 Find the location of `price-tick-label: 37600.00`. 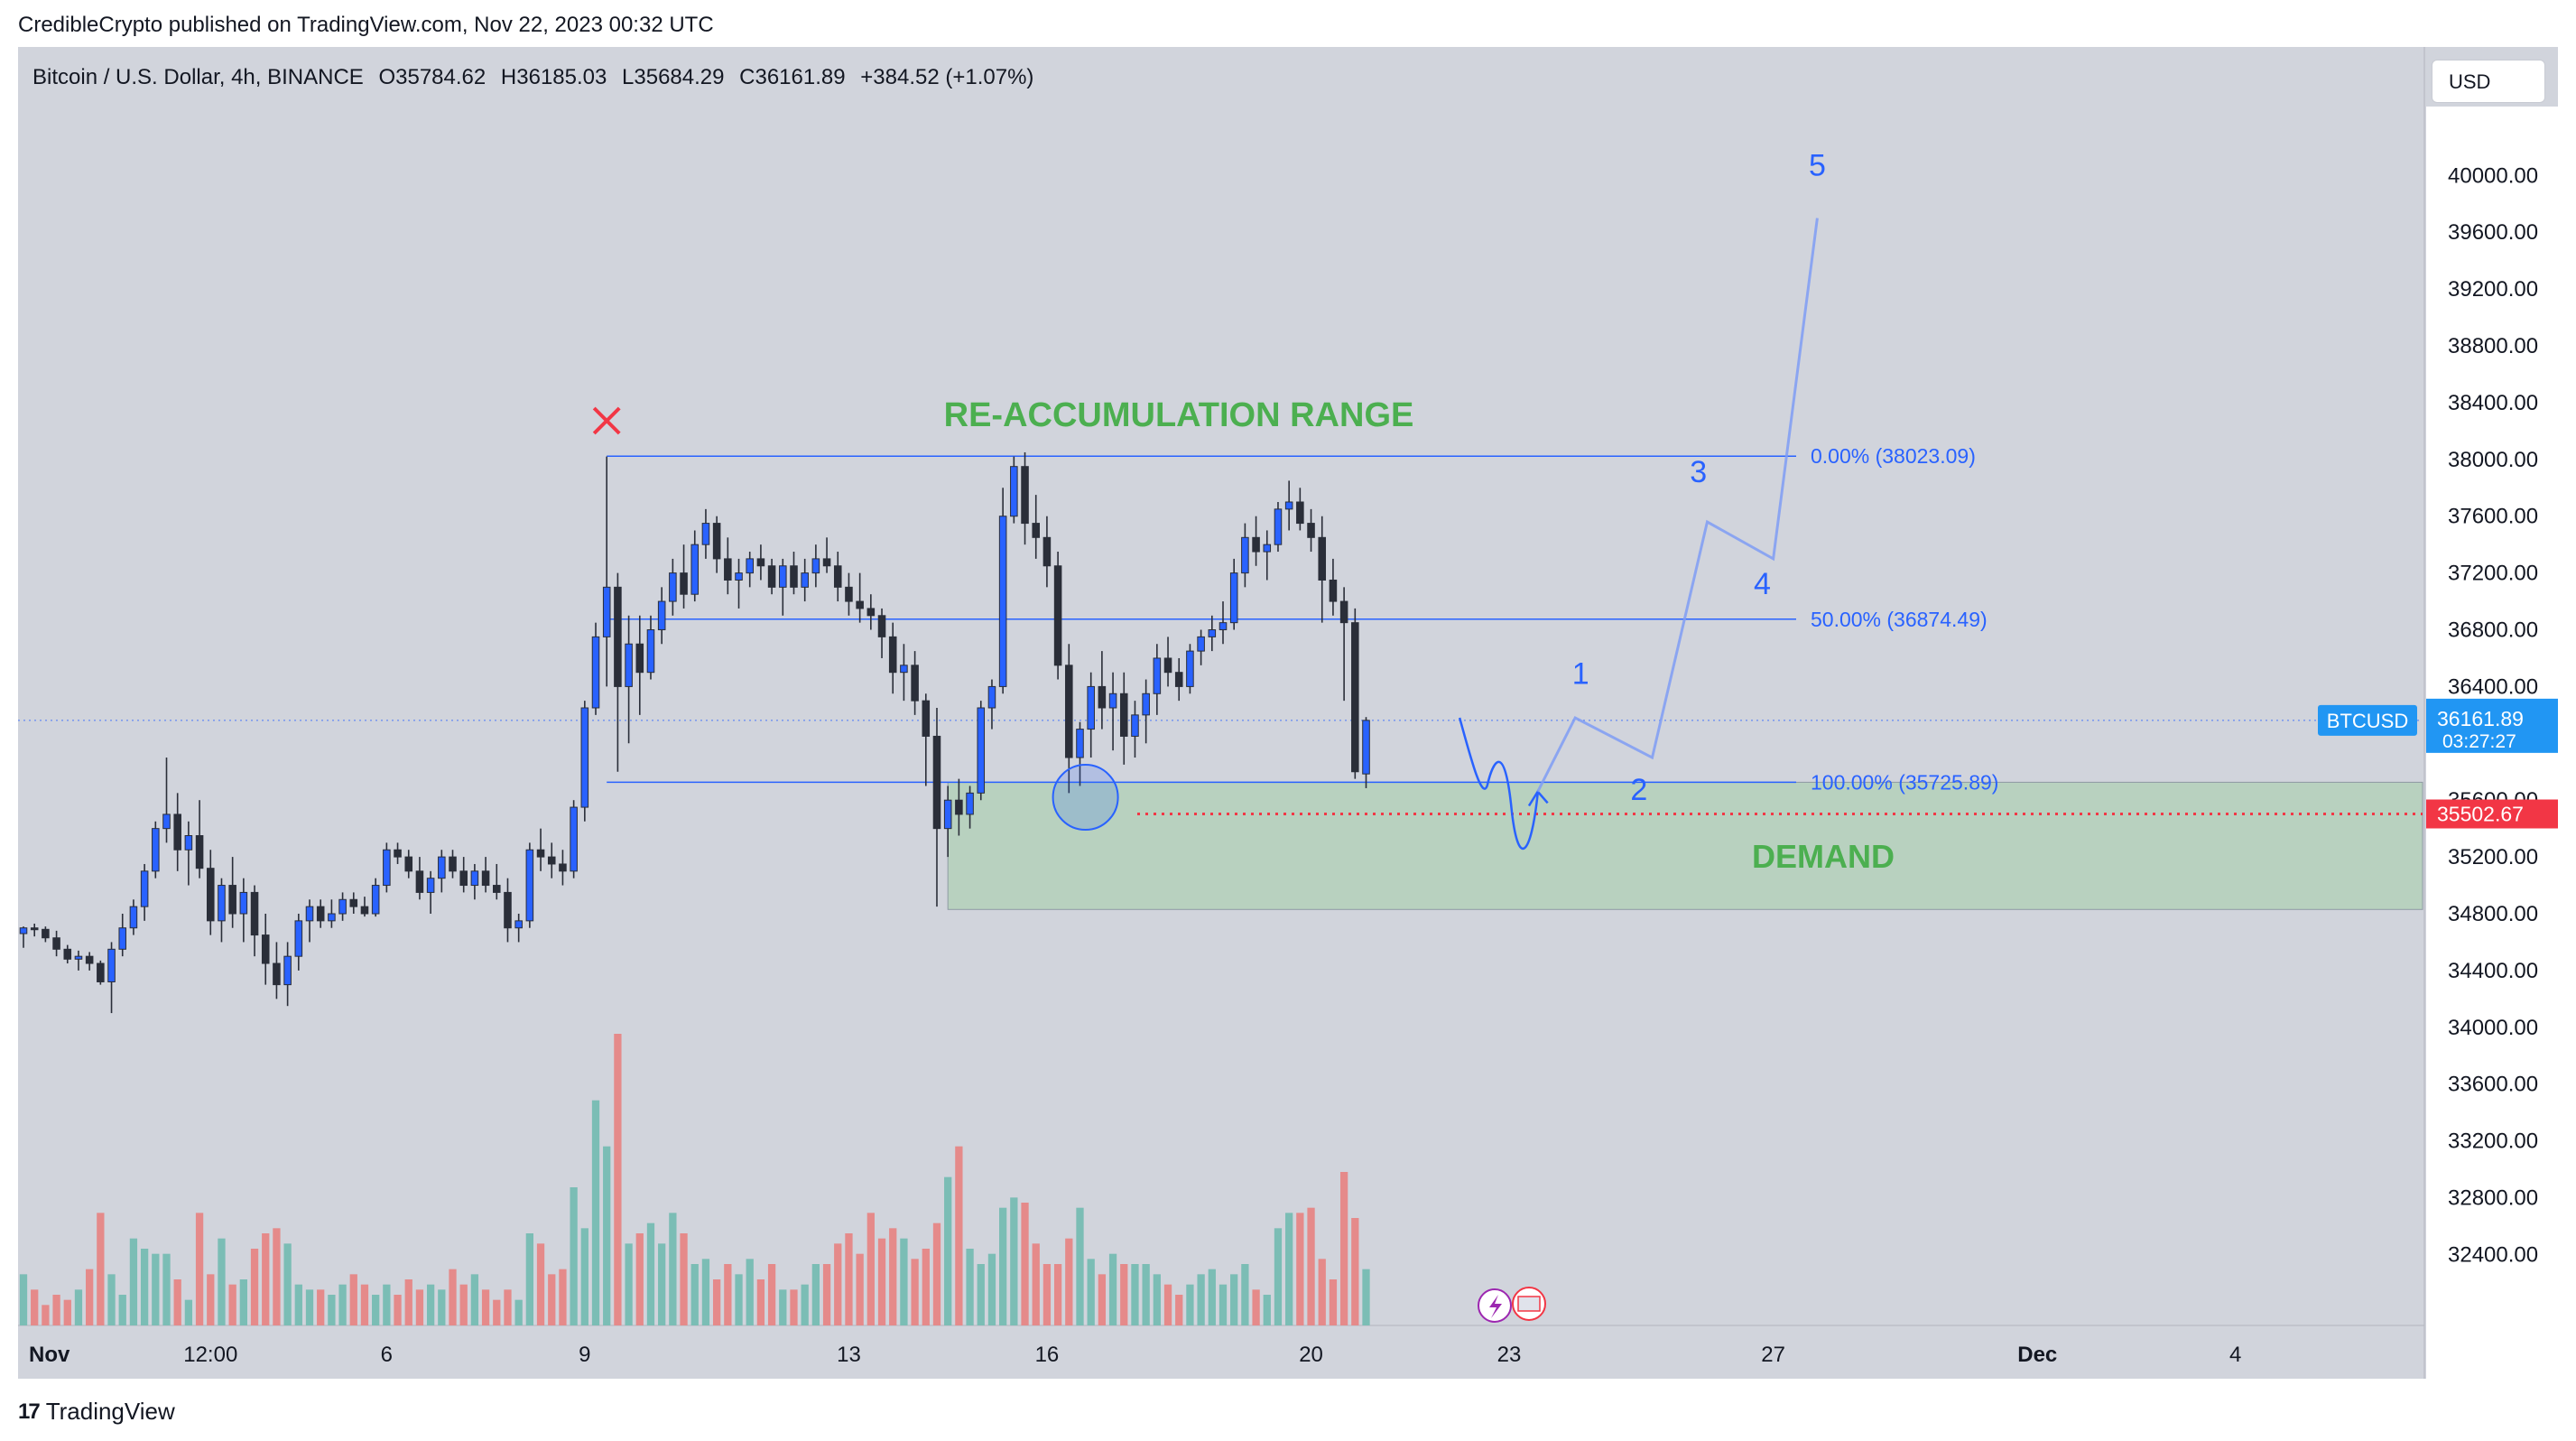

price-tick-label: 37600.00 is located at coordinates (2493, 517).